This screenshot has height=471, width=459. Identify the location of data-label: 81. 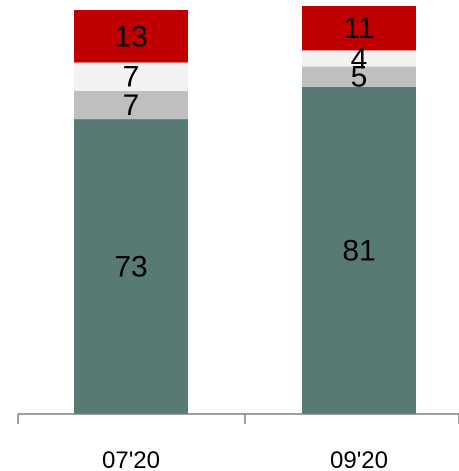
(358, 250).